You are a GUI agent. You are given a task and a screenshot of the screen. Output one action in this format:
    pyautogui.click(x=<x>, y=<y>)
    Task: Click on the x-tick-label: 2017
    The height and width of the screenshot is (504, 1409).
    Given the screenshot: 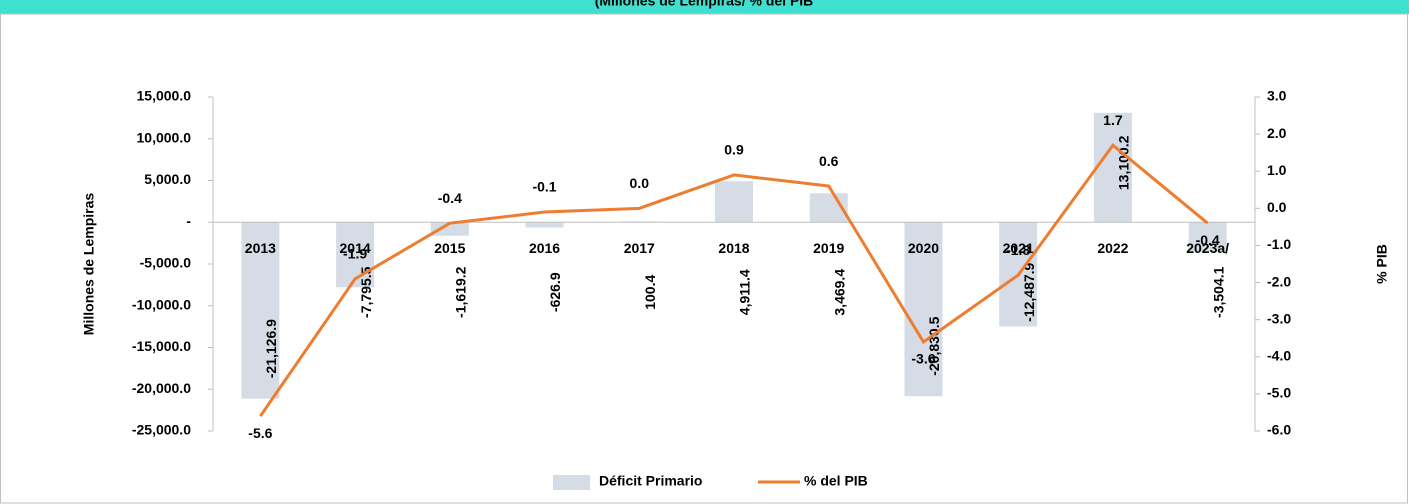 What is the action you would take?
    pyautogui.click(x=639, y=248)
    